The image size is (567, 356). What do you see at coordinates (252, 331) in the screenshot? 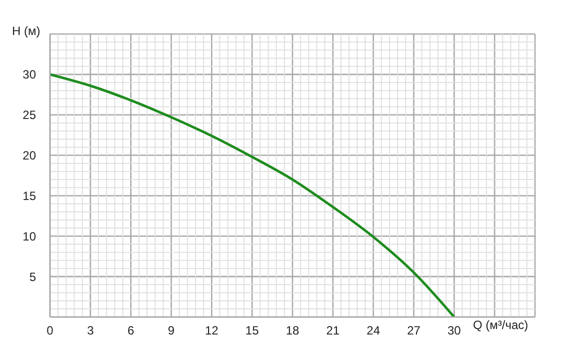
I see `x-tick-label: 15` at bounding box center [252, 331].